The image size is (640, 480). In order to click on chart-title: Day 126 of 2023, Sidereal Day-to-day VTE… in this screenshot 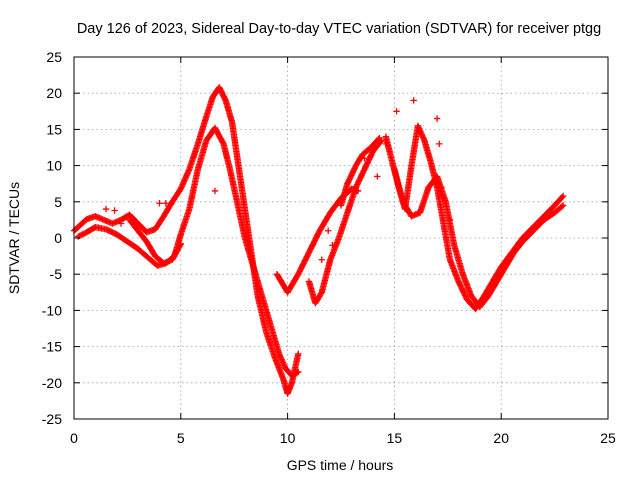, I will do `click(339, 29)`.